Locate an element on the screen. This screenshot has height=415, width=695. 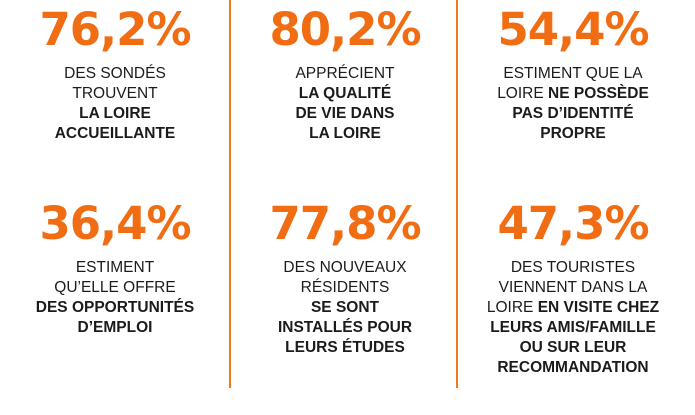
description-line: ACCUEILLANTE is located at coordinates (115, 134).